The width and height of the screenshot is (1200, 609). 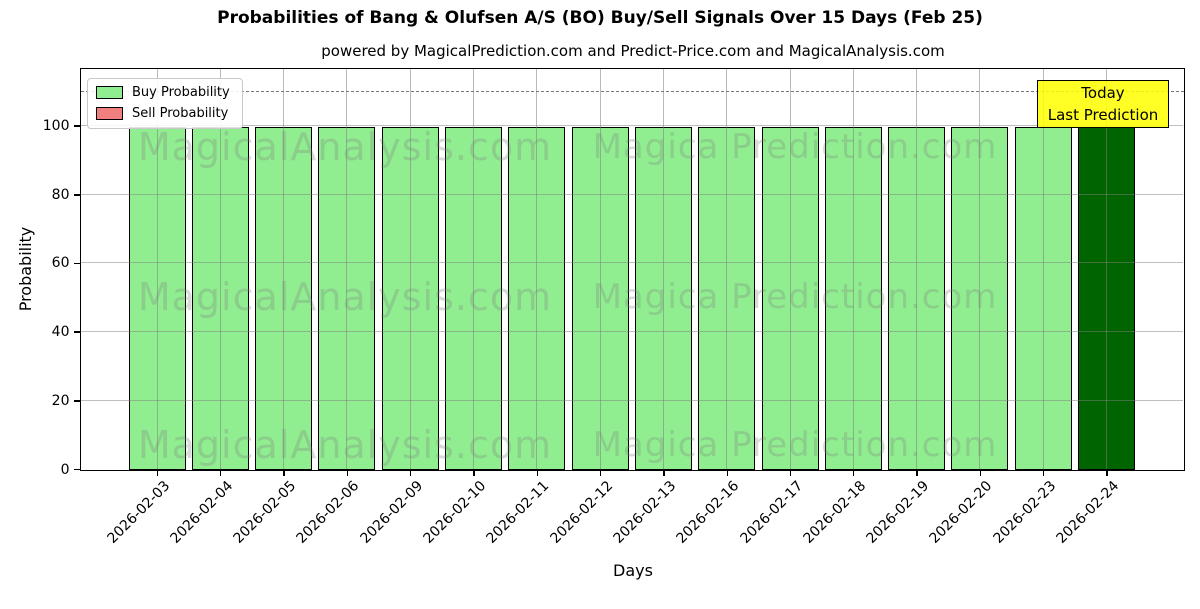 I want to click on x-tick-label: 2026-02-04, so click(x=171, y=543).